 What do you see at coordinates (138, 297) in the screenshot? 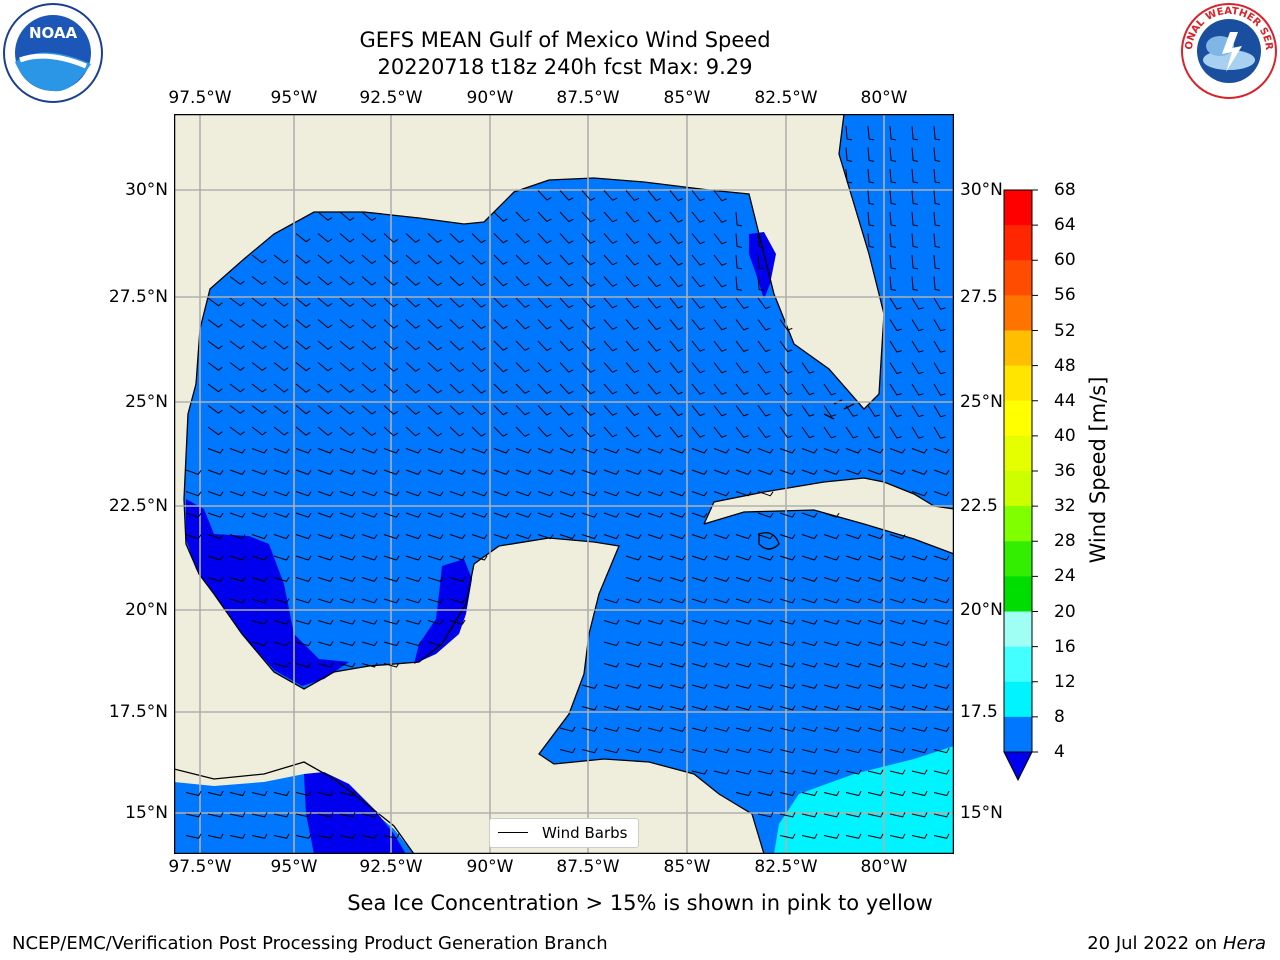
I see `lat-label-left: 27.5°N` at bounding box center [138, 297].